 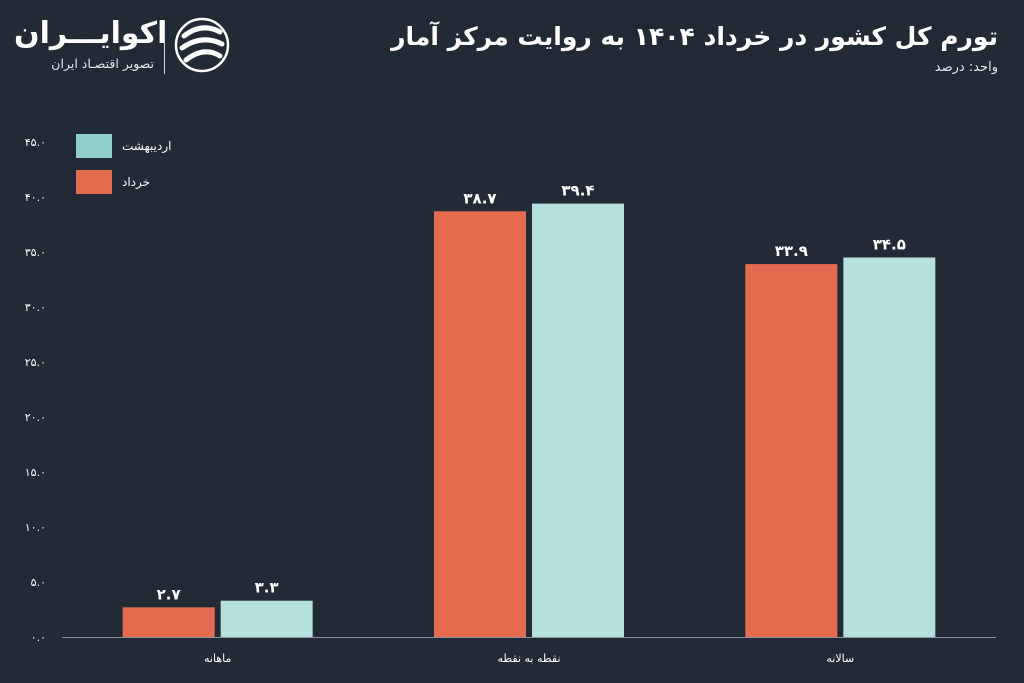 What do you see at coordinates (966, 67) in the screenshot?
I see `unit-label: واحد: درصد` at bounding box center [966, 67].